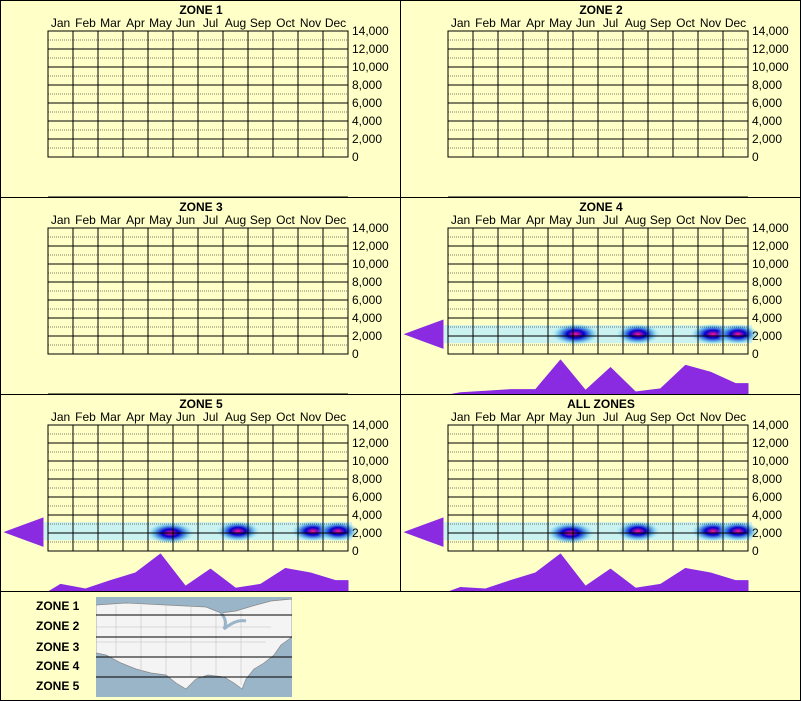 This screenshot has height=701, width=801. I want to click on legend-zone-2-label: ZONE 2, so click(58, 626).